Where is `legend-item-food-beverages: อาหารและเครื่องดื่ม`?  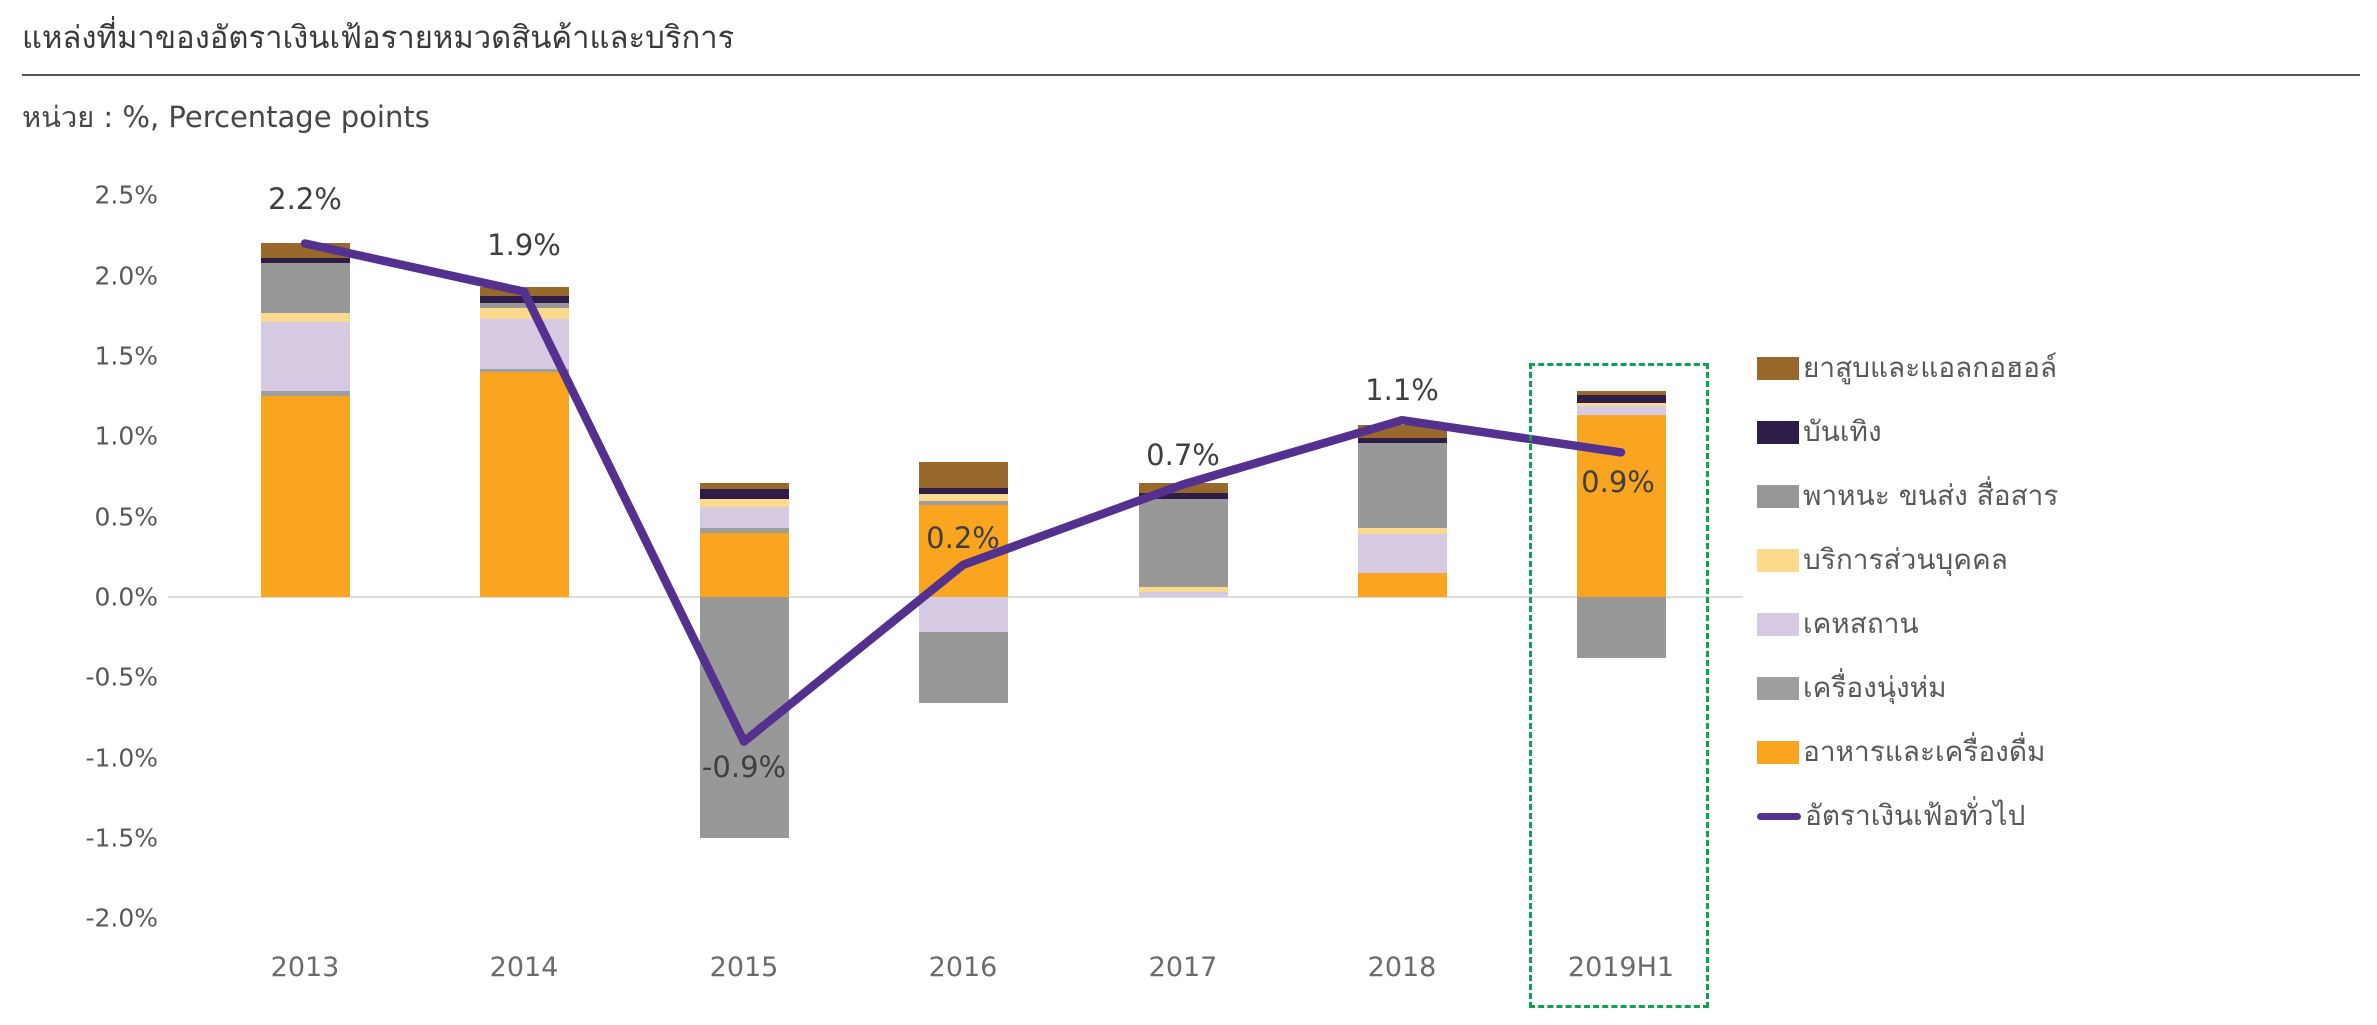
legend-item-food-beverages: อาหารและเครื่องดื่ม is located at coordinates (1907, 752).